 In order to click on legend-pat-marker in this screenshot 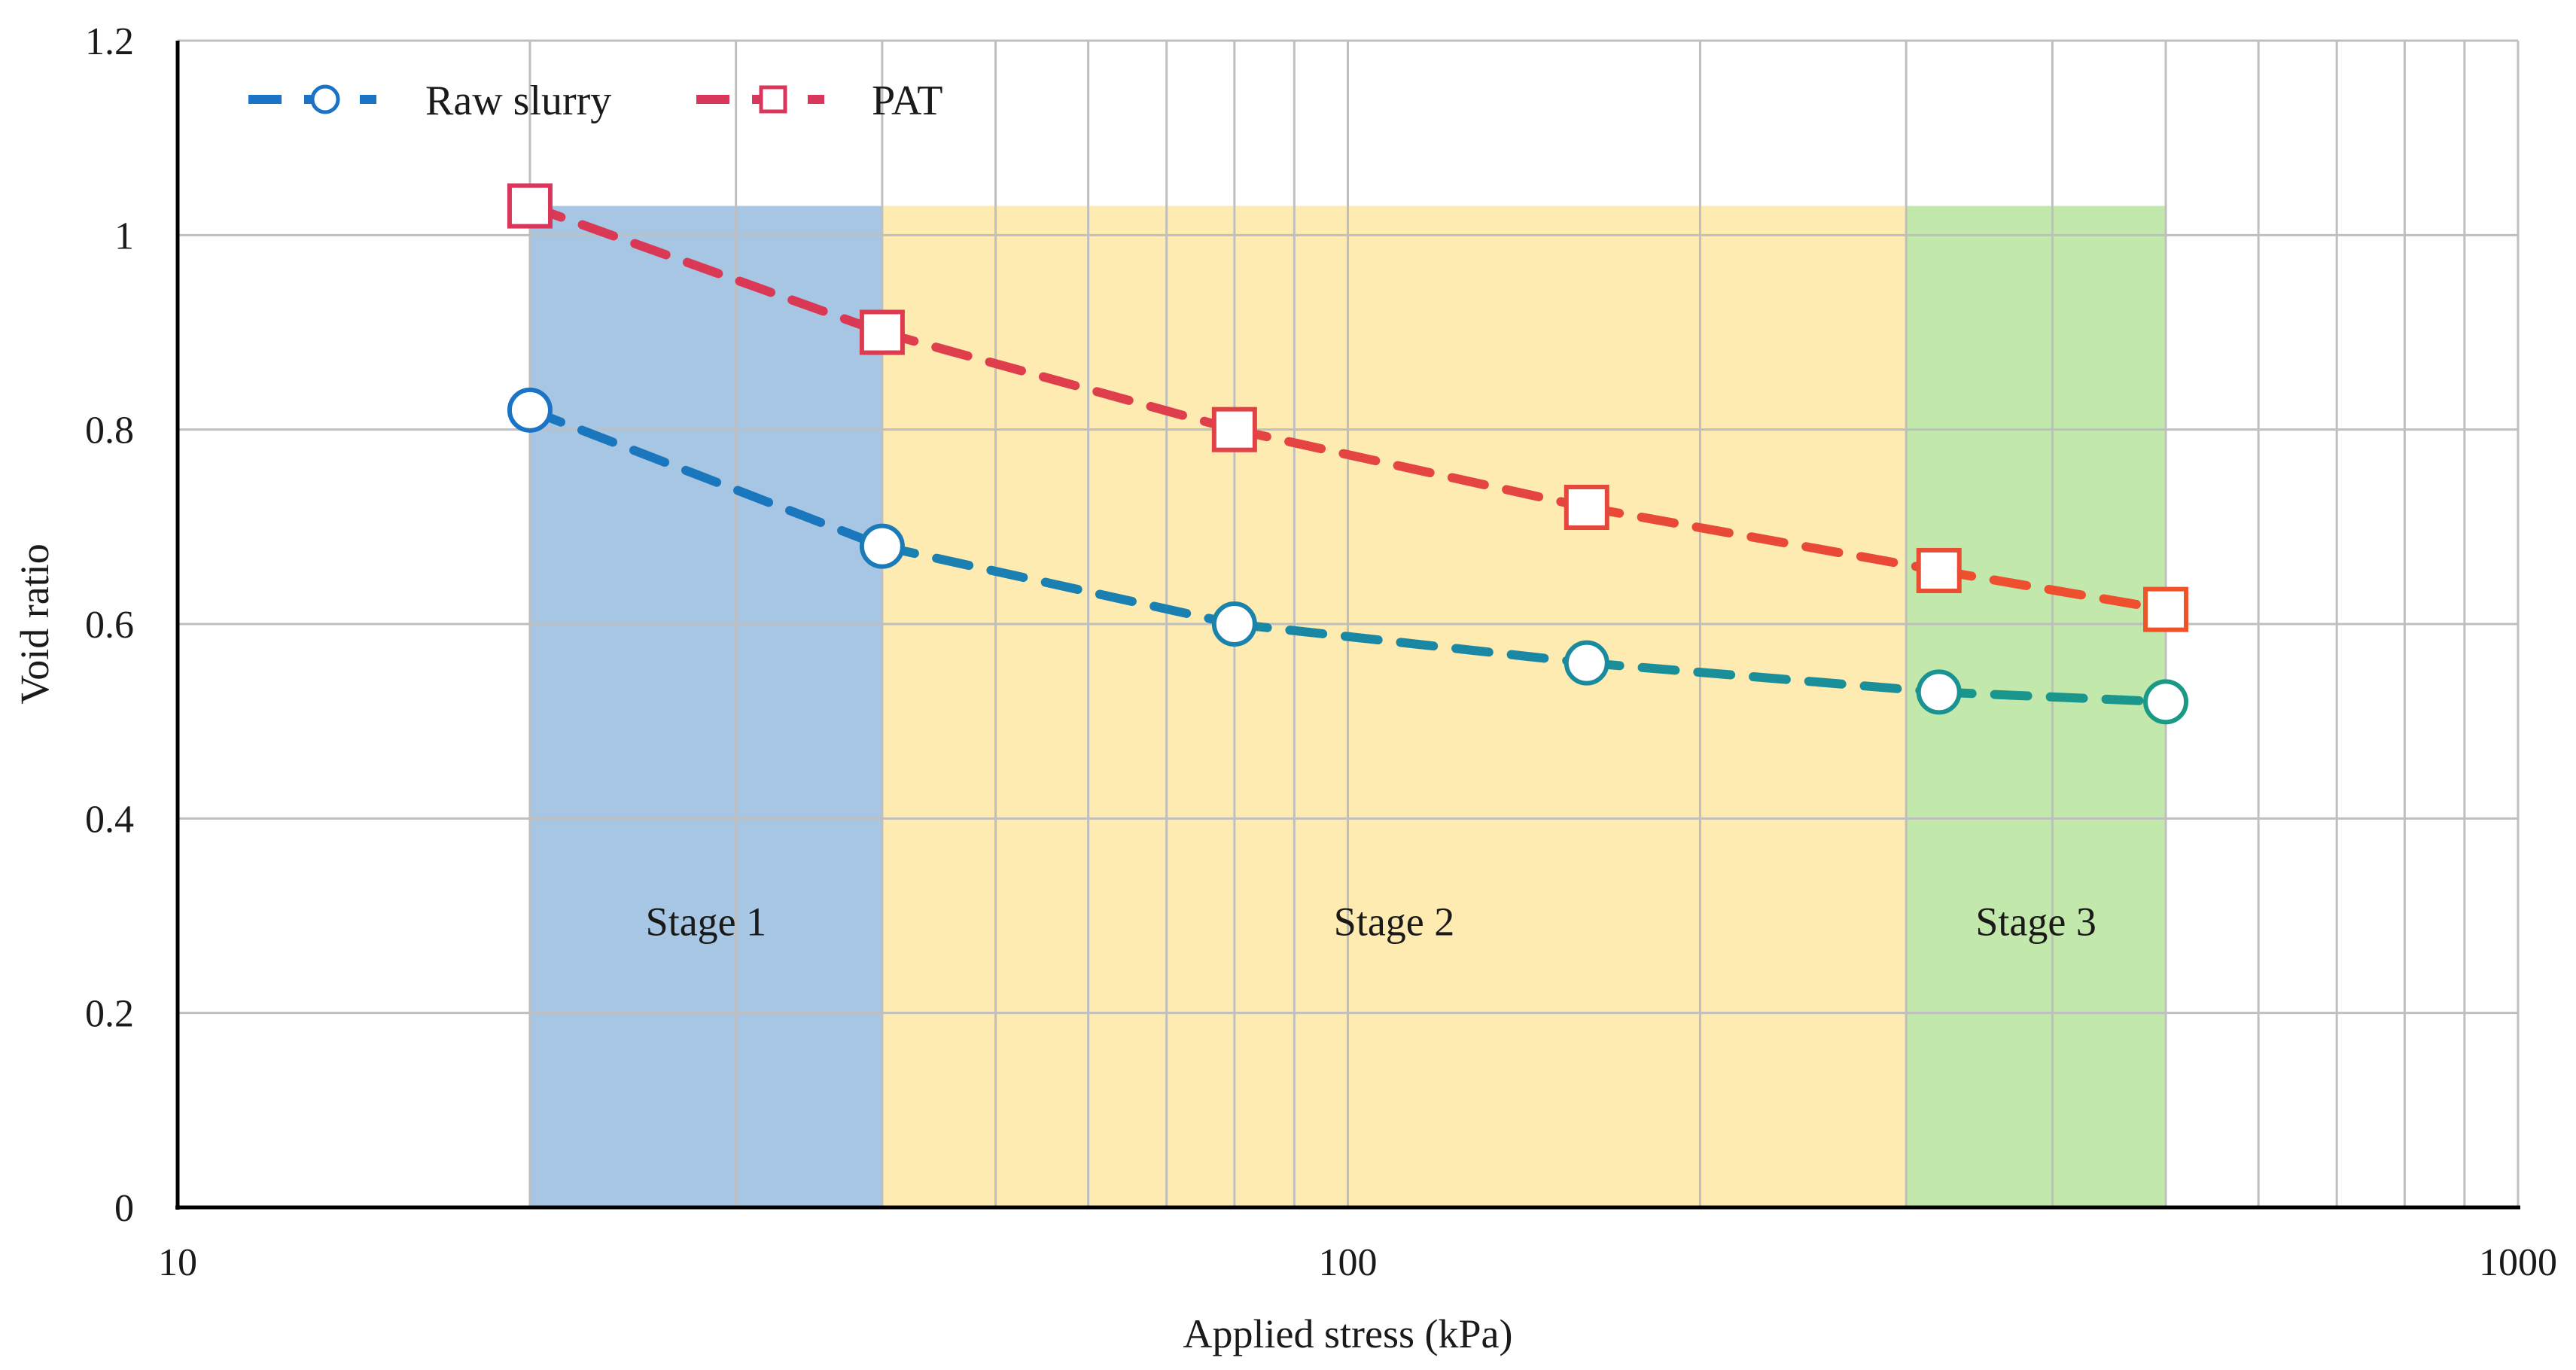, I will do `click(773, 99)`.